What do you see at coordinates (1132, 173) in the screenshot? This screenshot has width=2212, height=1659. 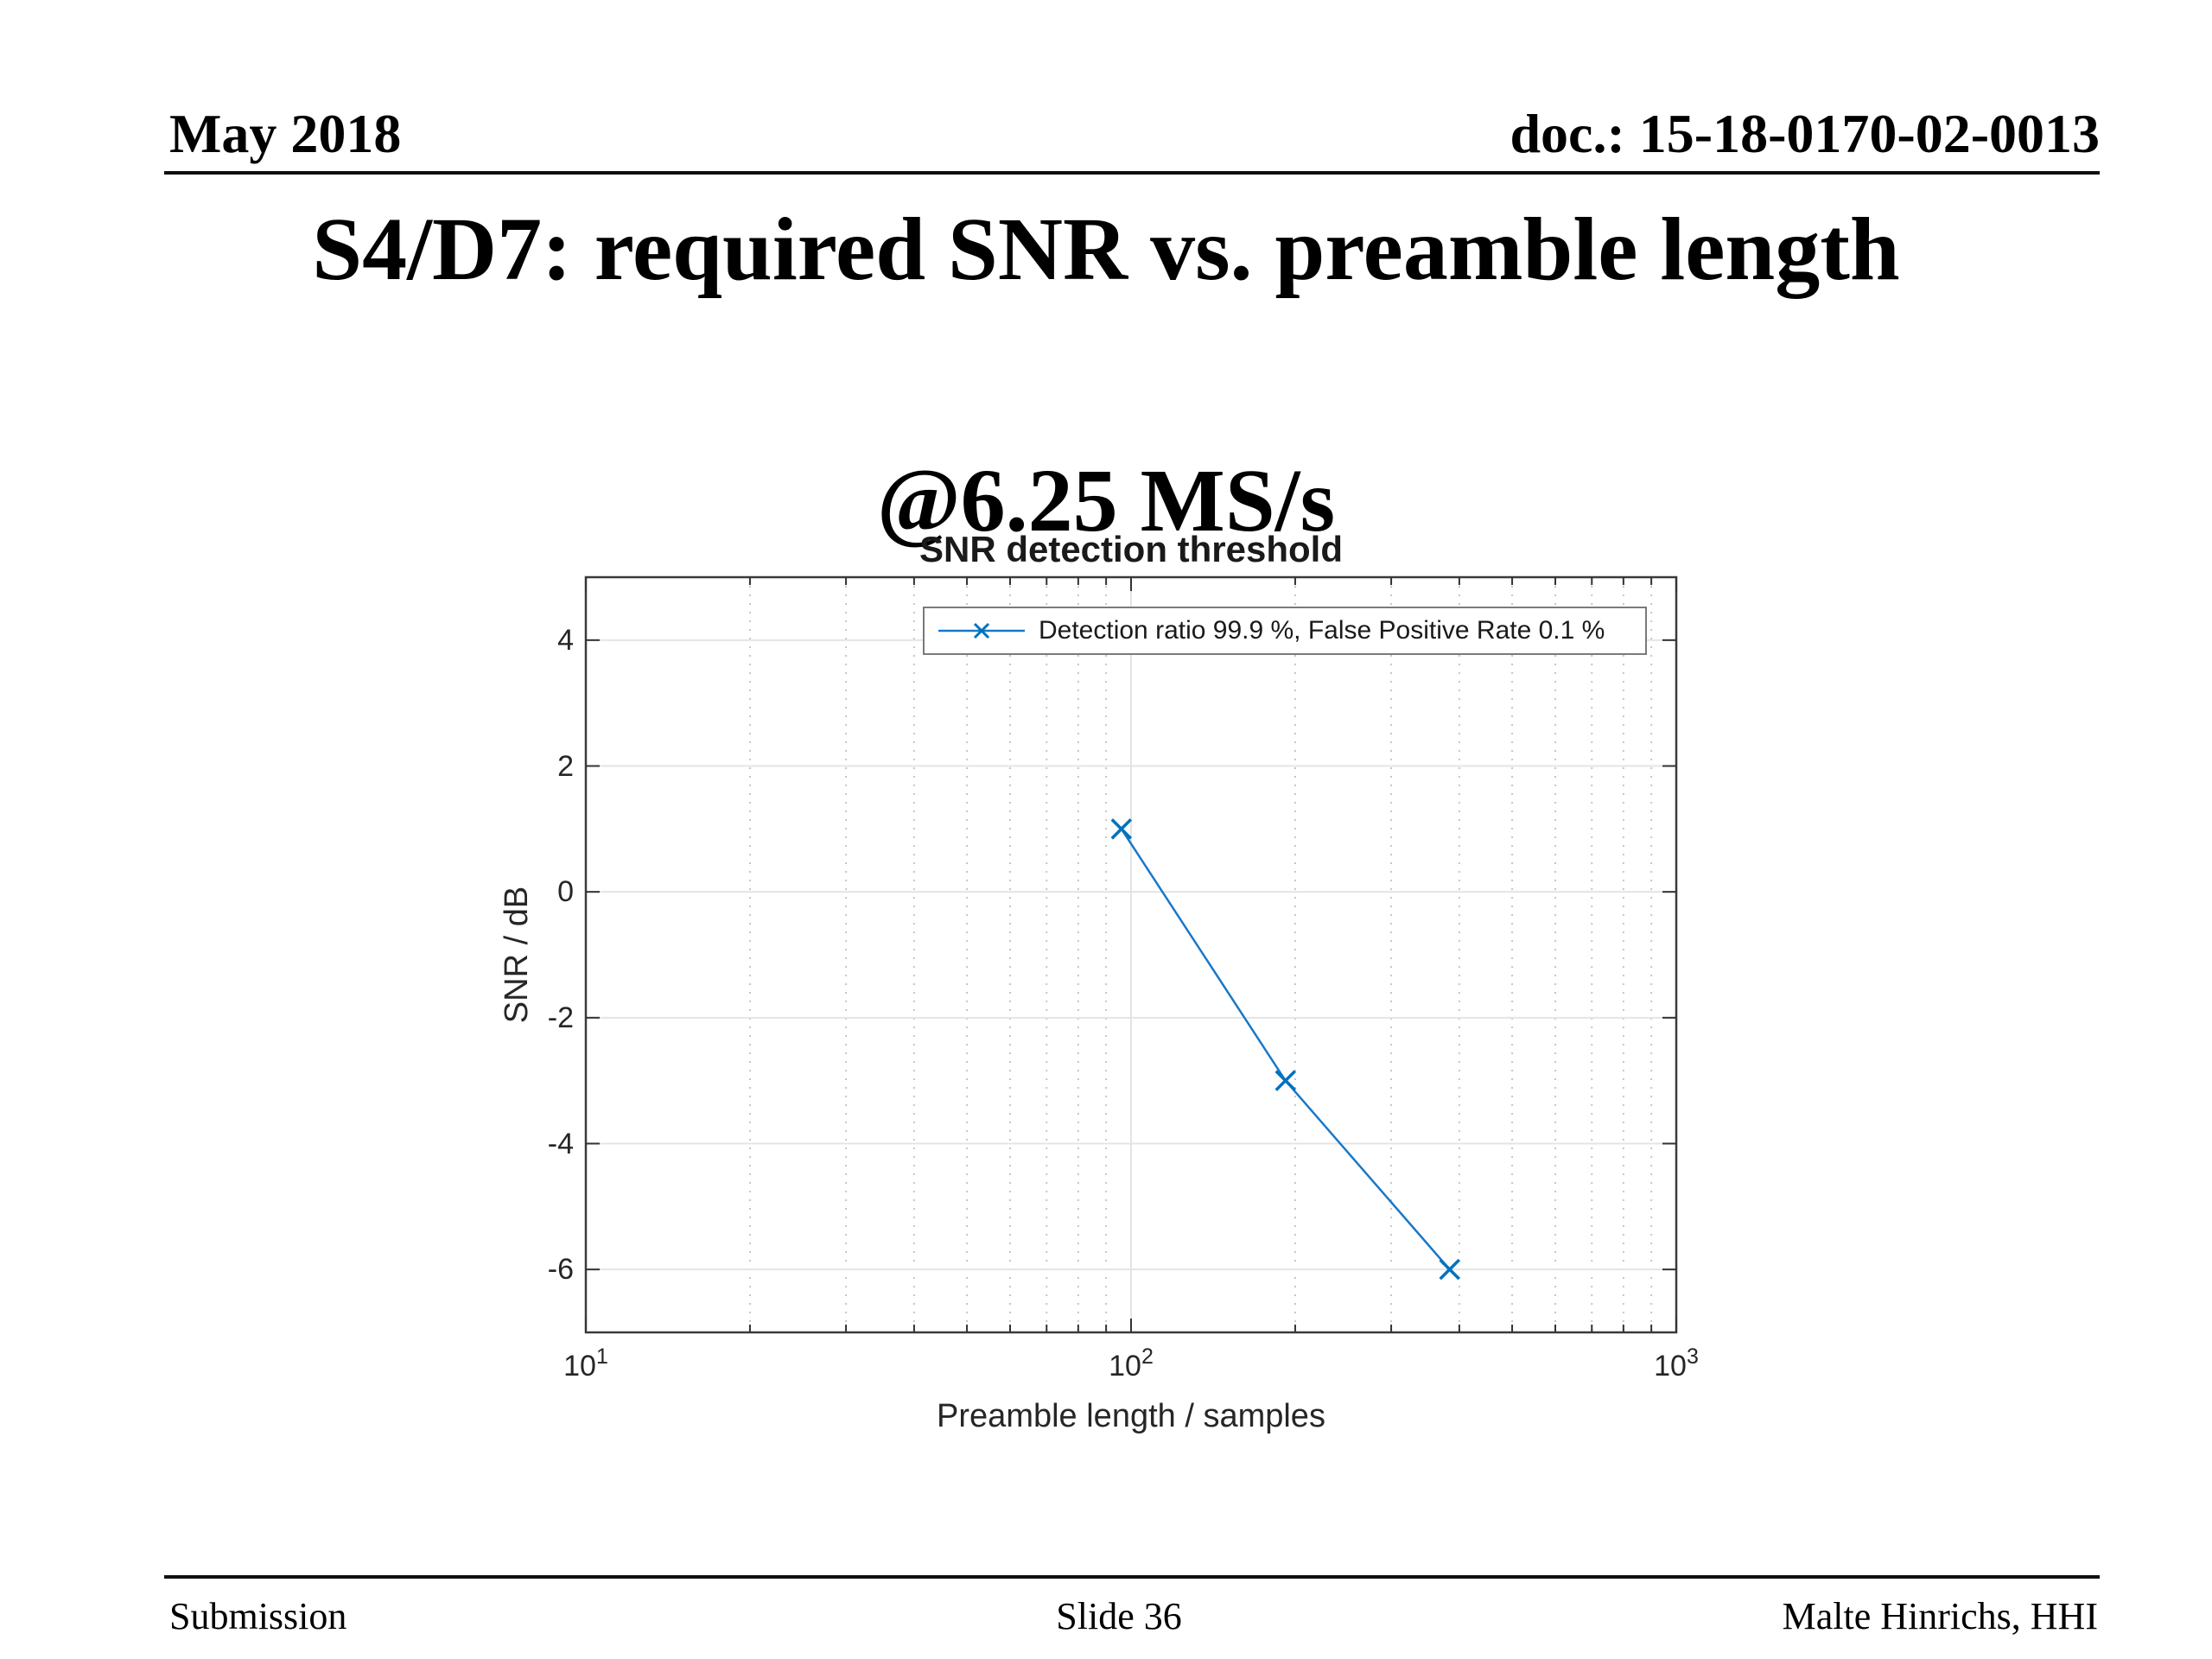 I see `header-divider` at bounding box center [1132, 173].